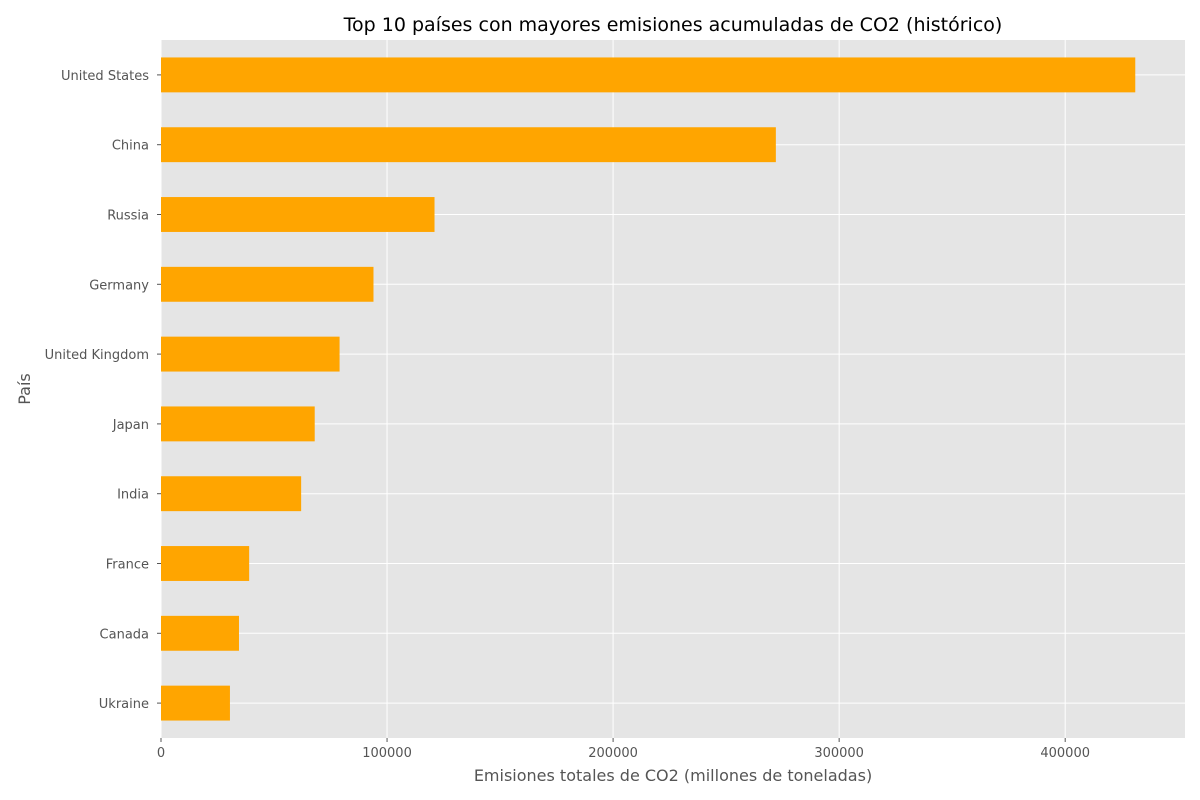 The image size is (1200, 800). What do you see at coordinates (205, 563) in the screenshot?
I see `bar-france` at bounding box center [205, 563].